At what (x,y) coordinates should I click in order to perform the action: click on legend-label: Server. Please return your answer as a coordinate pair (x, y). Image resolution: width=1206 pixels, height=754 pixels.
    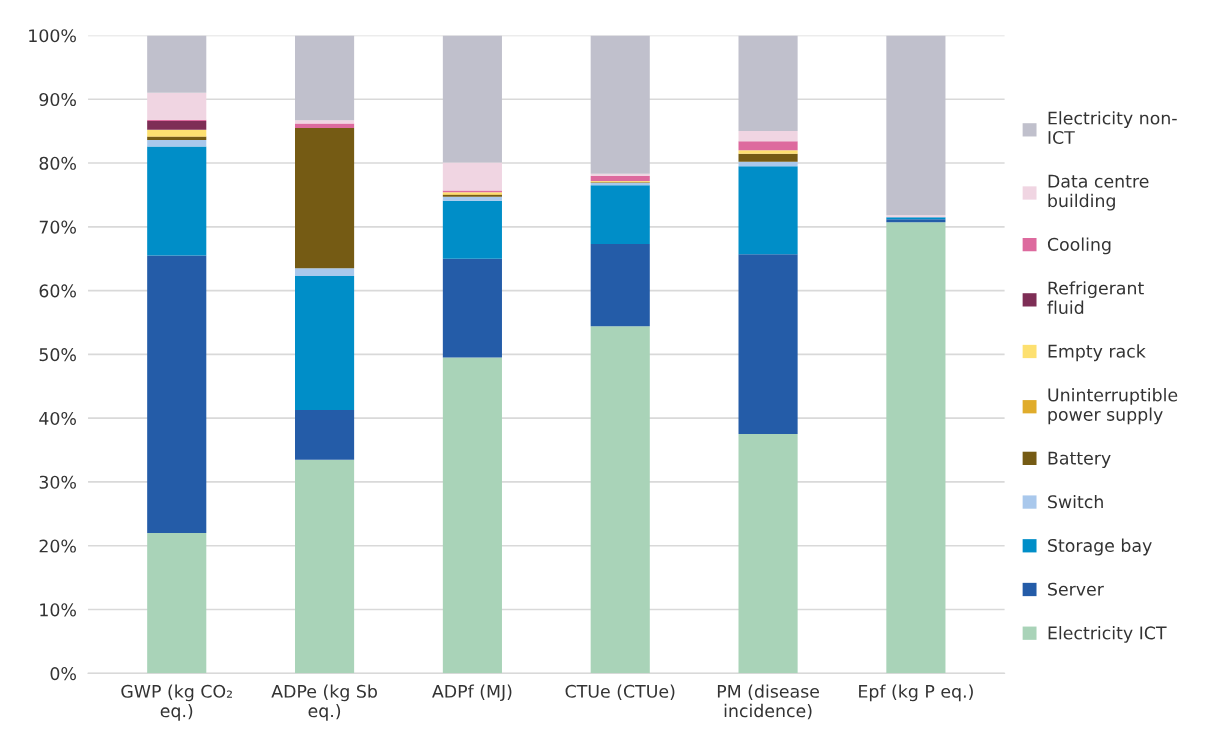
    Looking at the image, I should click on (1076, 589).